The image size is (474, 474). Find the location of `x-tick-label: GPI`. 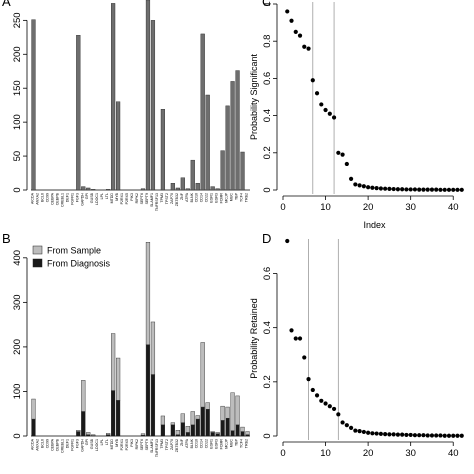

x-tick-label: GPI is located at coordinates (87, 196).